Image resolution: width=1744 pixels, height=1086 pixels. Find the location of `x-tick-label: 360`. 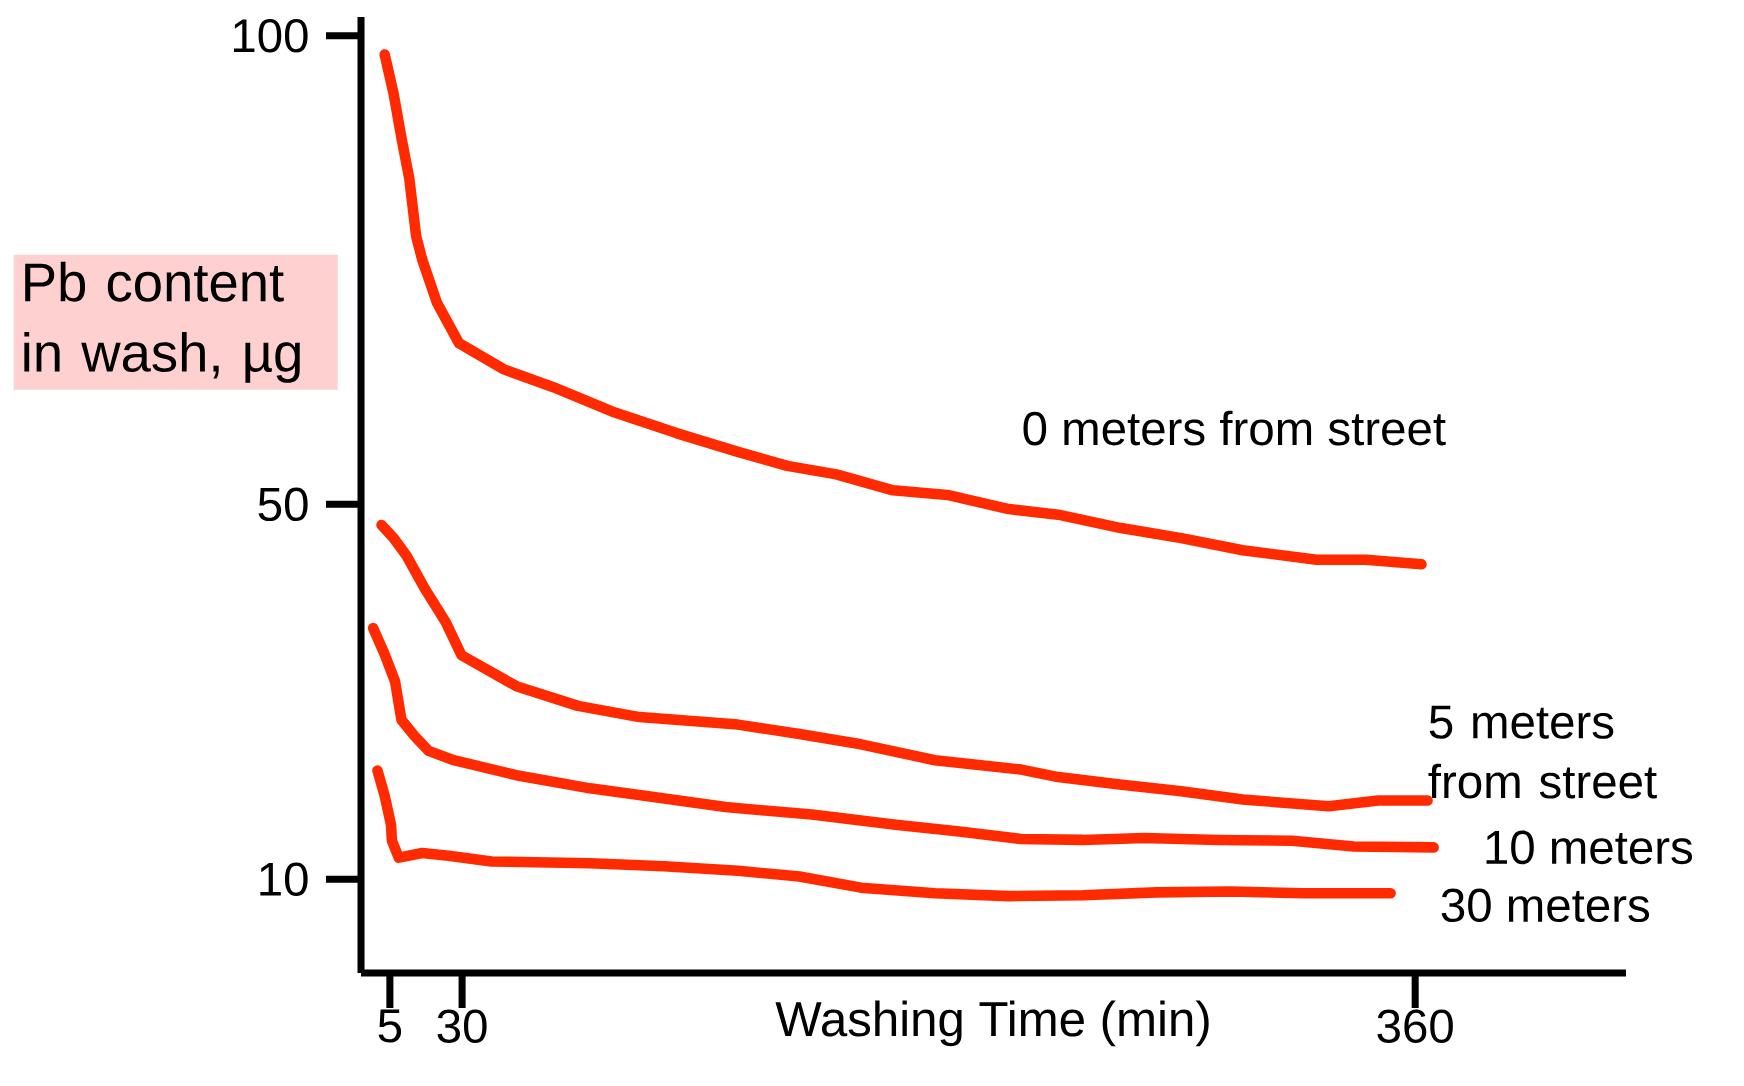

x-tick-label: 360 is located at coordinates (1415, 1026).